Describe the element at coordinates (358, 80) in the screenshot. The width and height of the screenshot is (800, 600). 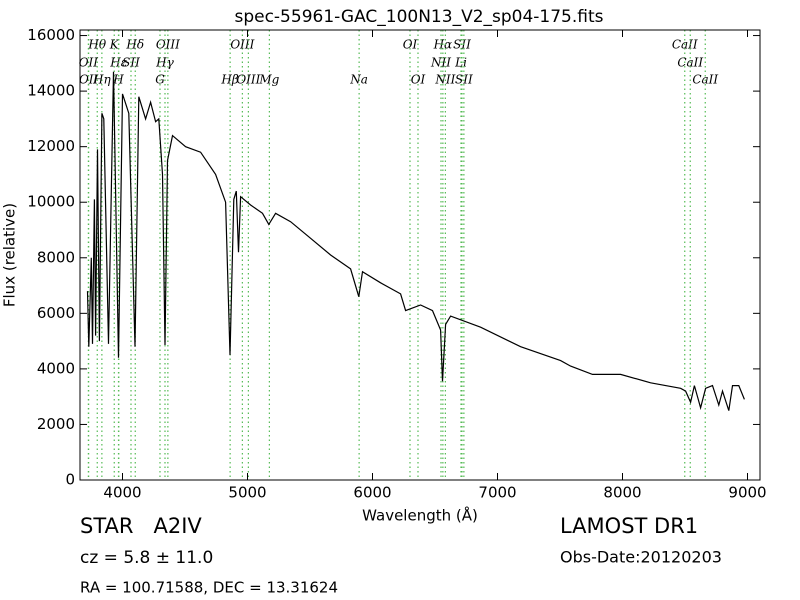
I see `spectral-line-label: Na` at that location.